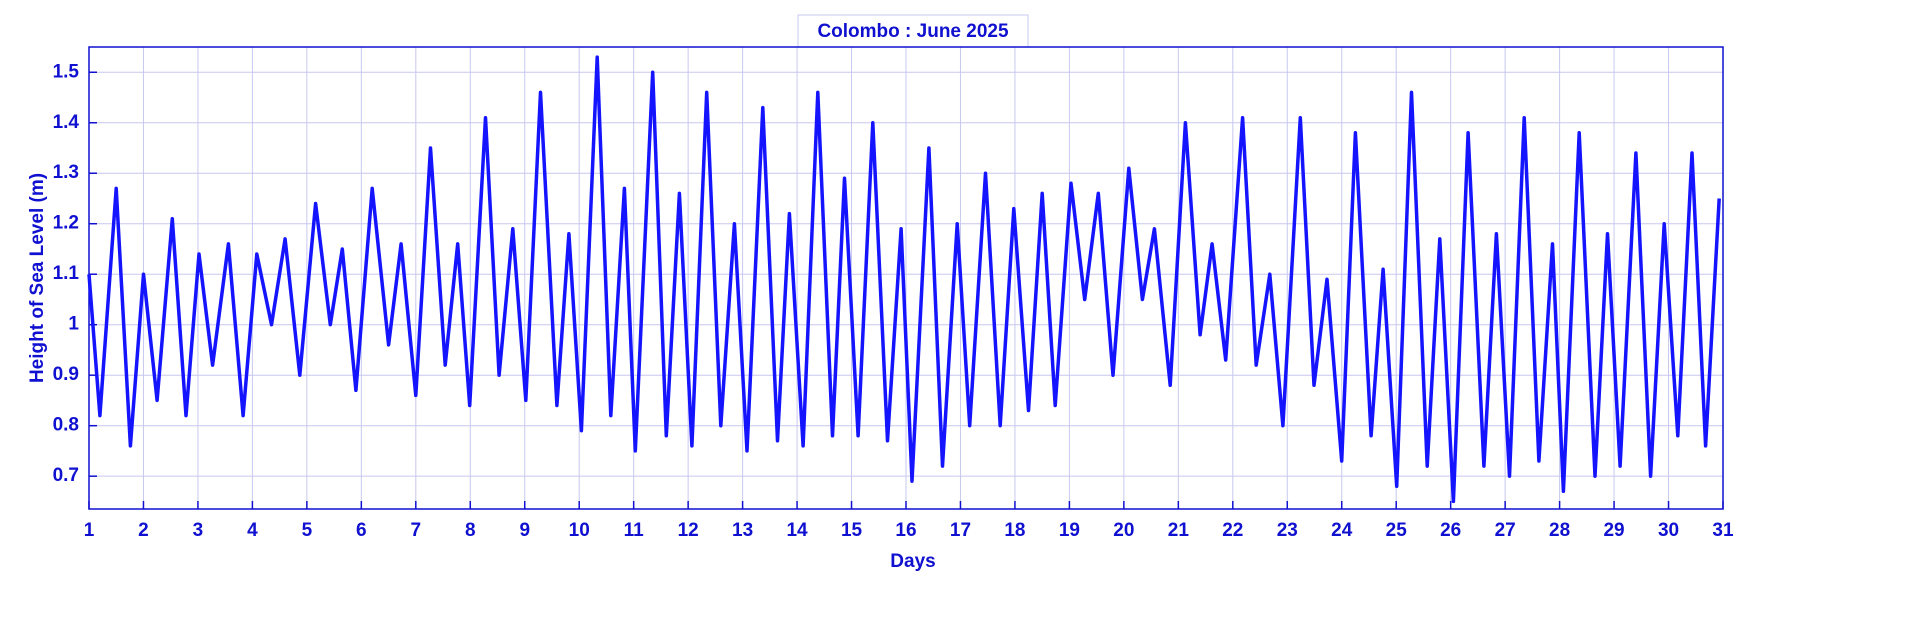  I want to click on x-tick-label: 27, so click(1505, 530).